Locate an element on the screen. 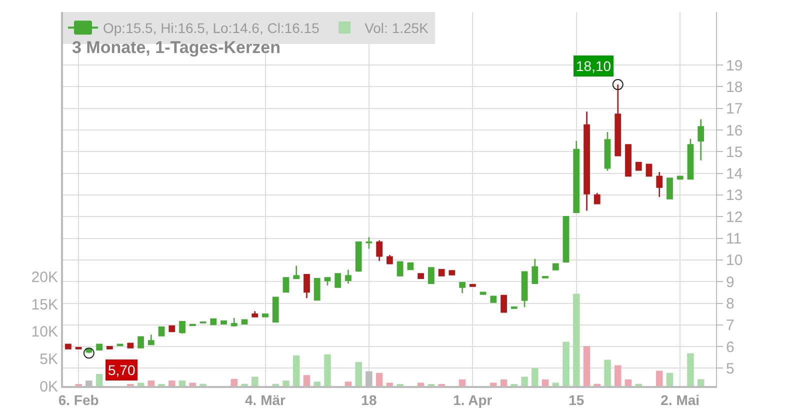  x-tick-label: 1. Apr is located at coordinates (473, 400).